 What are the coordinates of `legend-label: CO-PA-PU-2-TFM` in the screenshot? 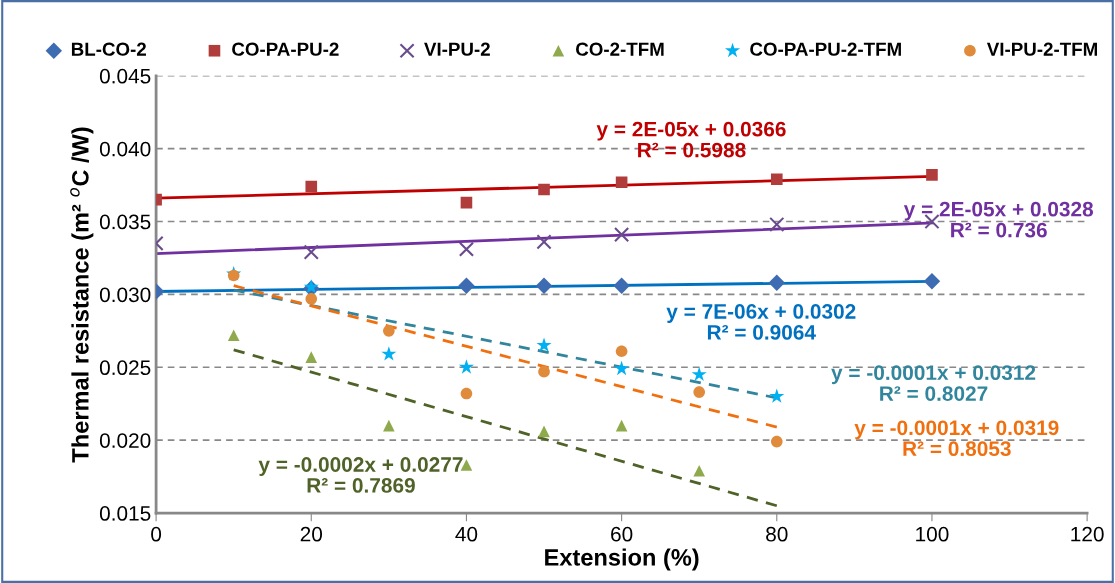 It's located at (825, 49).